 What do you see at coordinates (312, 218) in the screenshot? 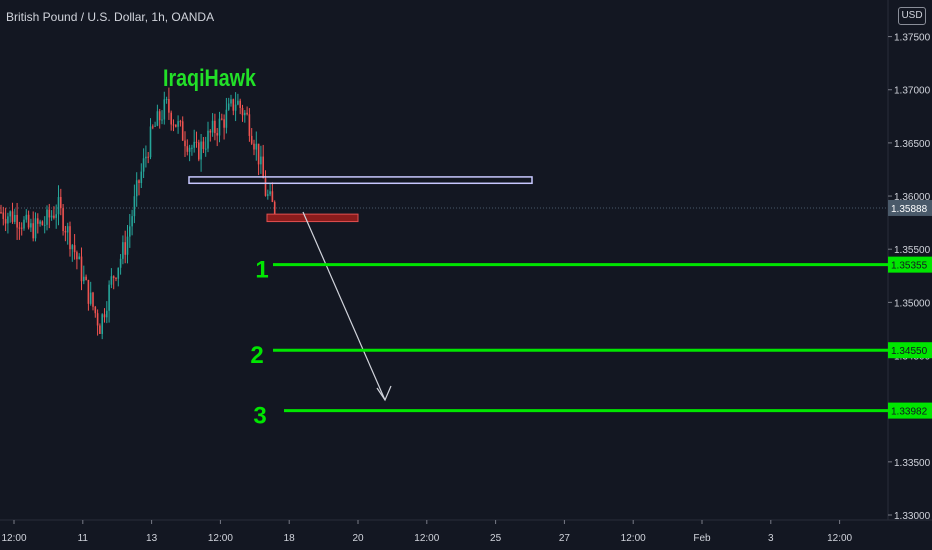
I see `entry-zone-box` at bounding box center [312, 218].